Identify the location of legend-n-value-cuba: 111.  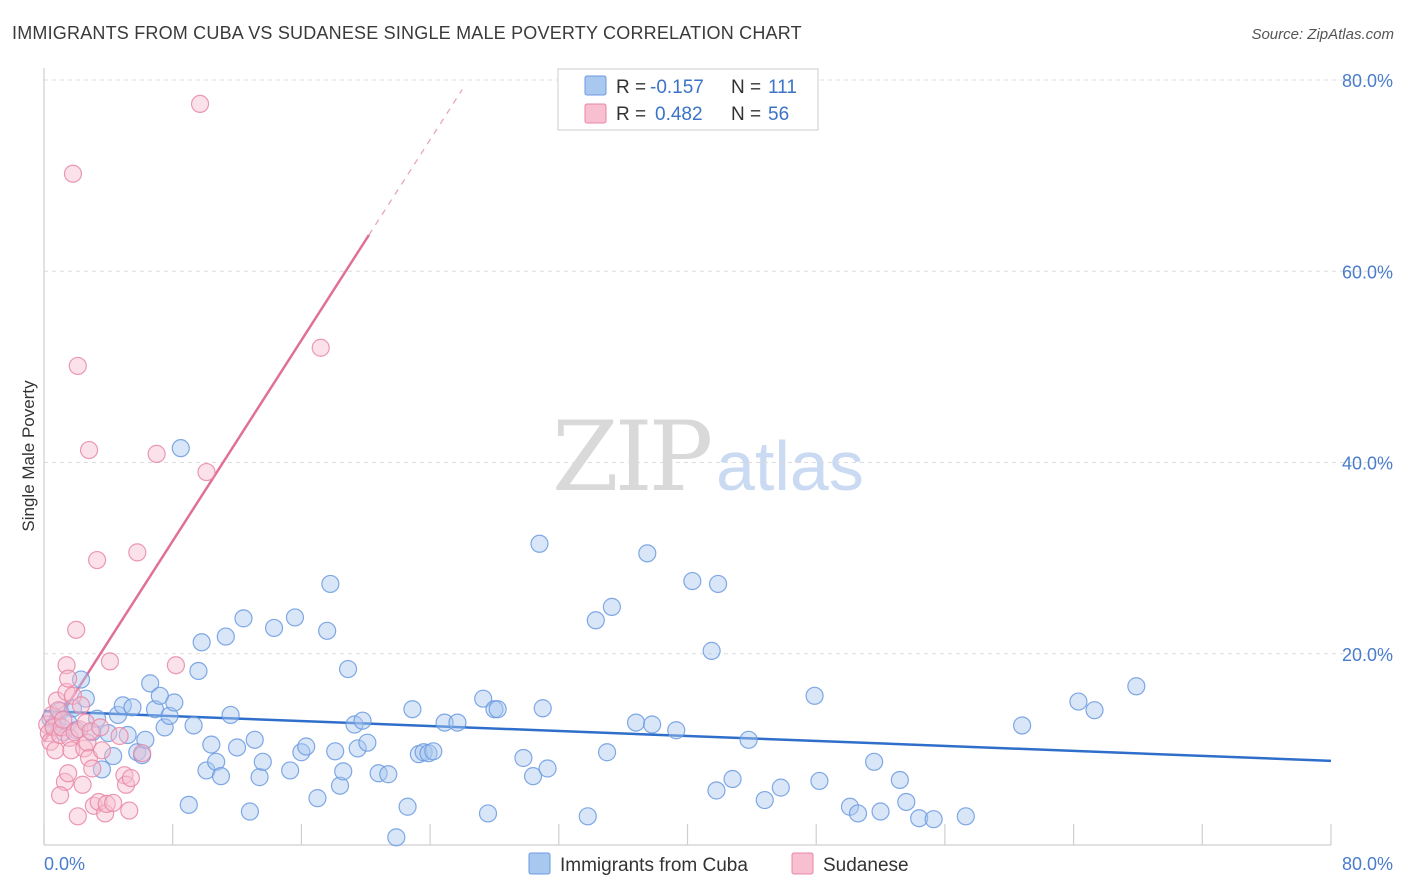
(782, 87).